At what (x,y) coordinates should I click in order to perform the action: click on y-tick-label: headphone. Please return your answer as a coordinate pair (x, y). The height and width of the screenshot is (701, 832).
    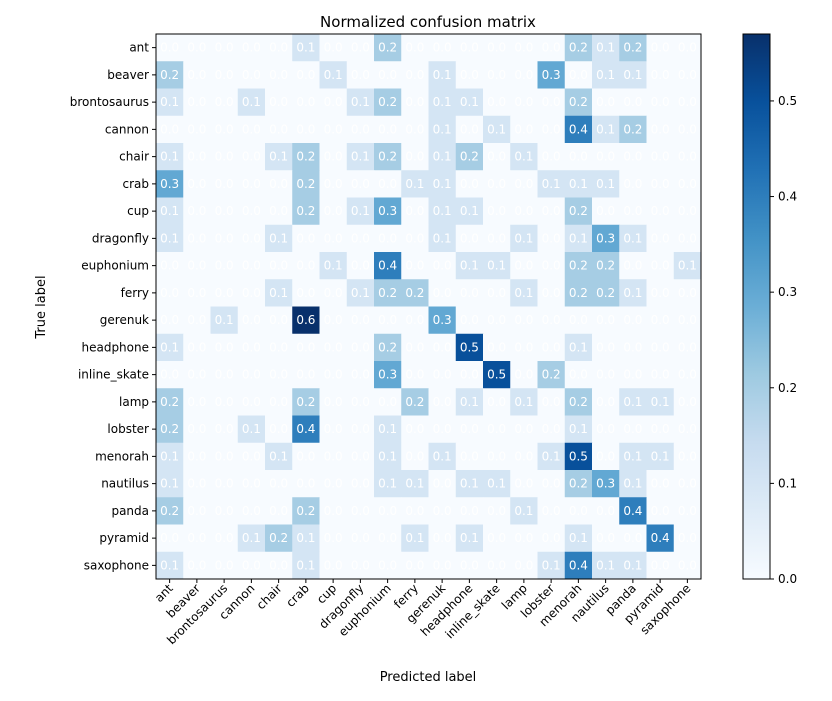
    Looking at the image, I should click on (115, 347).